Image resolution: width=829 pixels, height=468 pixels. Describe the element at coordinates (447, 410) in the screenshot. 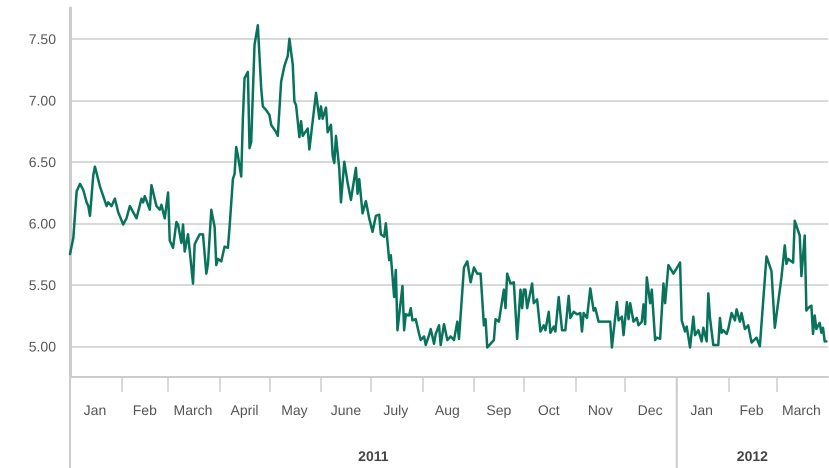

I see `x-tick-label: Aug` at that location.